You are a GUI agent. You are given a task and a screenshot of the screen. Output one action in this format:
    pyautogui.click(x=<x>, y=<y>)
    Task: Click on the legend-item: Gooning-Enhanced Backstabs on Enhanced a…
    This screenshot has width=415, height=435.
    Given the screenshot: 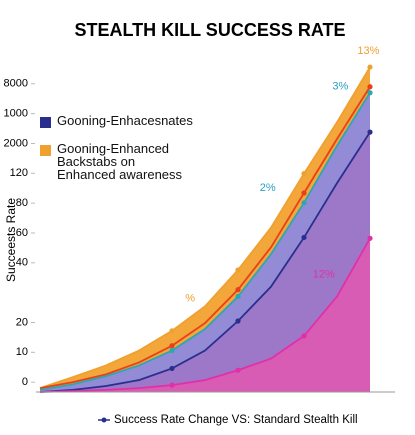 What is the action you would take?
    pyautogui.click(x=116, y=161)
    